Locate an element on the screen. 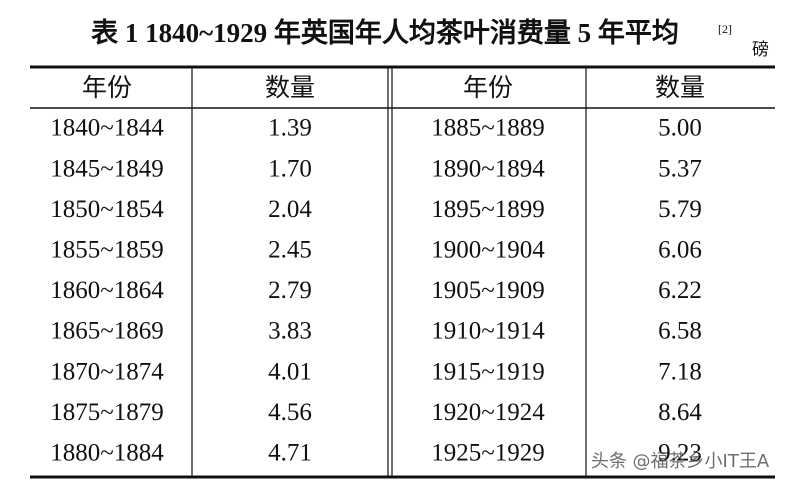  table-cell: 1905~1909 is located at coordinates (488, 290).